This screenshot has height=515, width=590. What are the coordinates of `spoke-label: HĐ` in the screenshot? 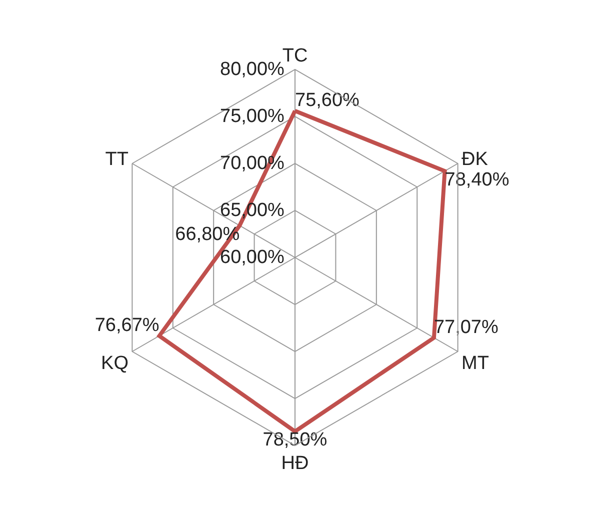 It's located at (295, 463).